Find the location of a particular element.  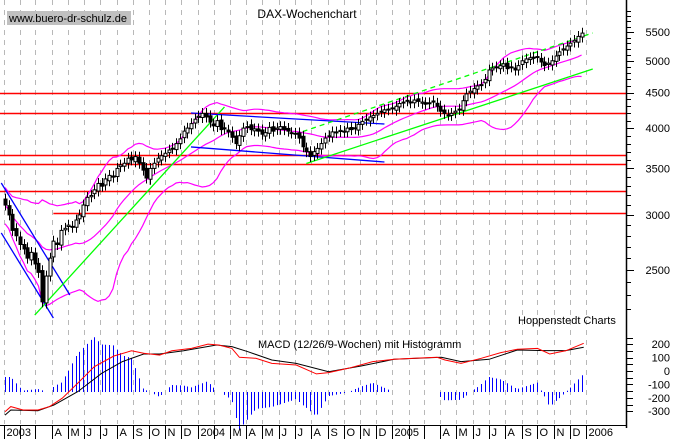

signal-line is located at coordinates (294, 380).